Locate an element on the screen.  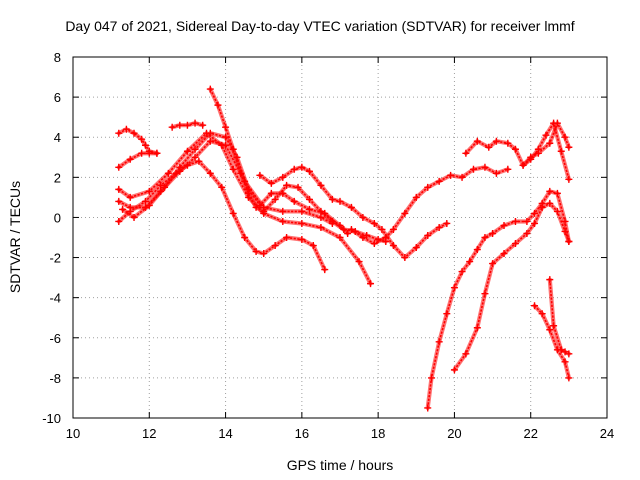
x-tick-label: 22 is located at coordinates (530, 433).